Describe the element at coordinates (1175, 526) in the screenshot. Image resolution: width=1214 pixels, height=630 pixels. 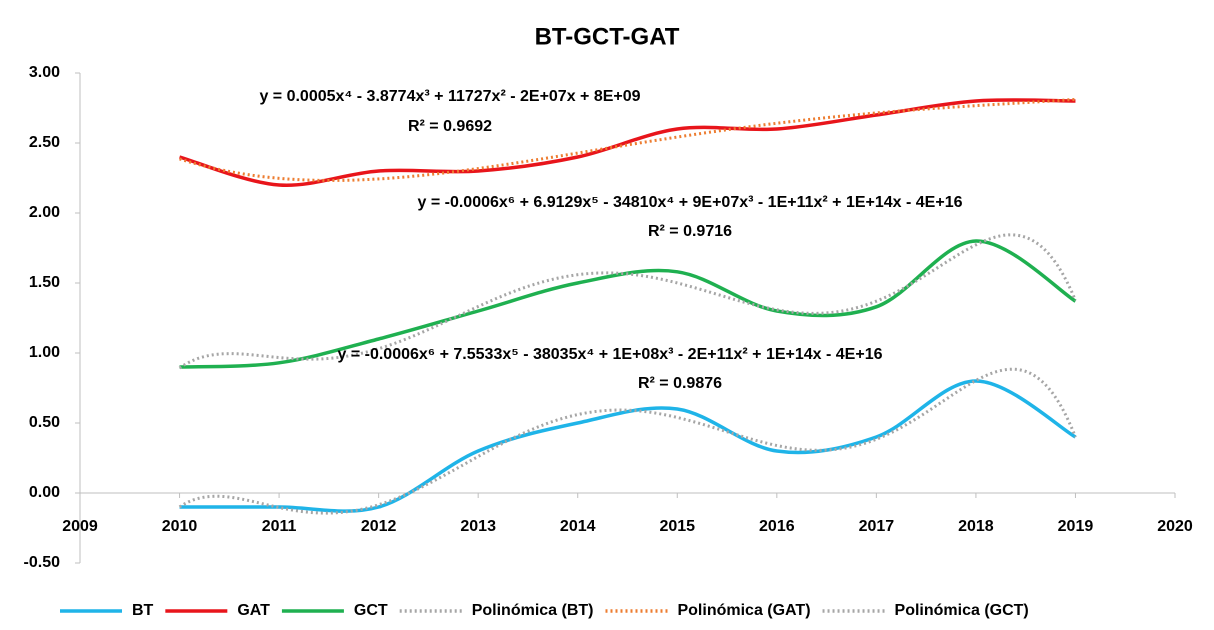
I see `x-tick-label: 2020` at that location.